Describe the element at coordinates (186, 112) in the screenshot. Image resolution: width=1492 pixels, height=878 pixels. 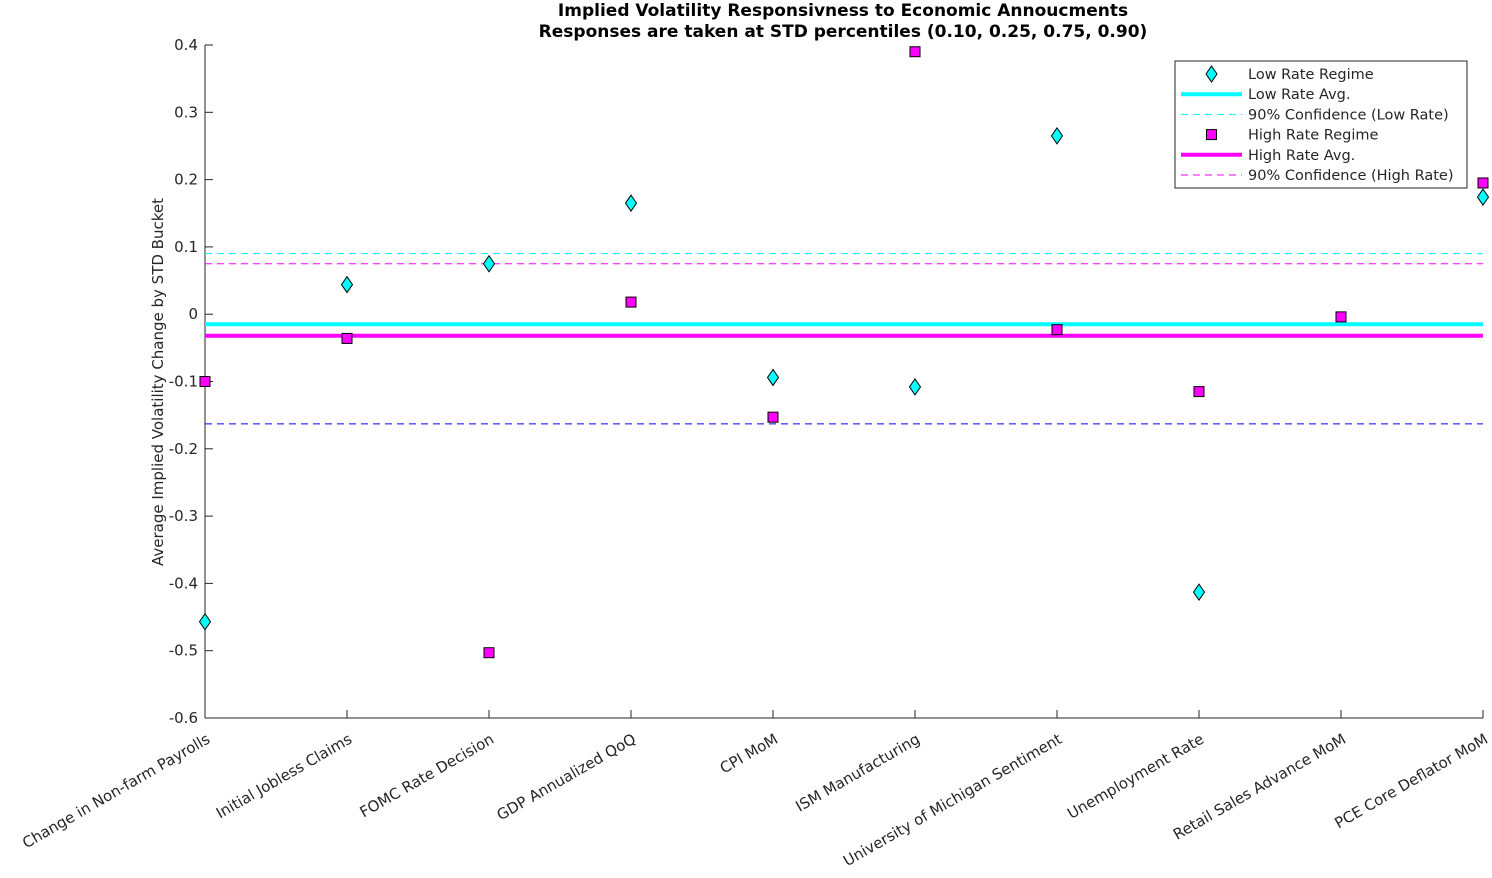
I see `y-tick-label: 0.3` at that location.